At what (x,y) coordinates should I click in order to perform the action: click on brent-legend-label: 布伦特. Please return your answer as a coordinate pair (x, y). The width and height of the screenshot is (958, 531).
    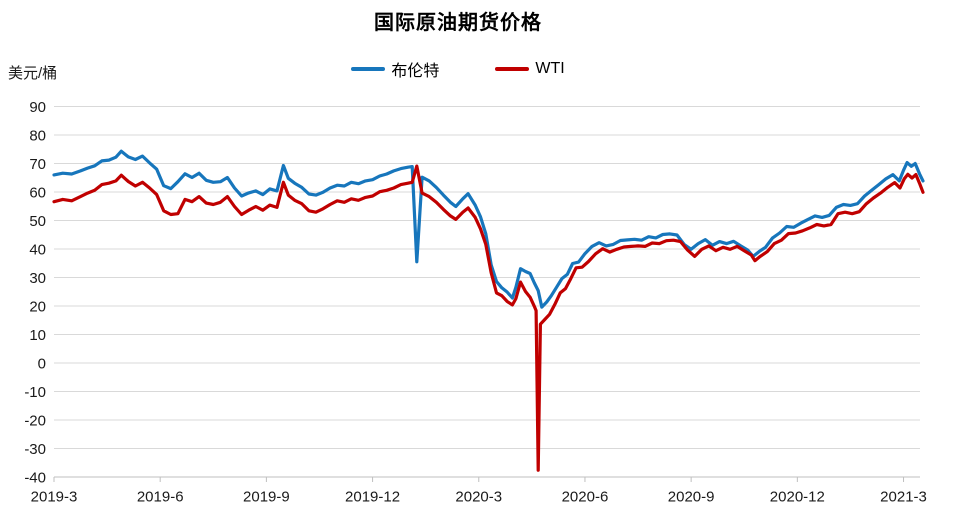
    Looking at the image, I should click on (415, 71).